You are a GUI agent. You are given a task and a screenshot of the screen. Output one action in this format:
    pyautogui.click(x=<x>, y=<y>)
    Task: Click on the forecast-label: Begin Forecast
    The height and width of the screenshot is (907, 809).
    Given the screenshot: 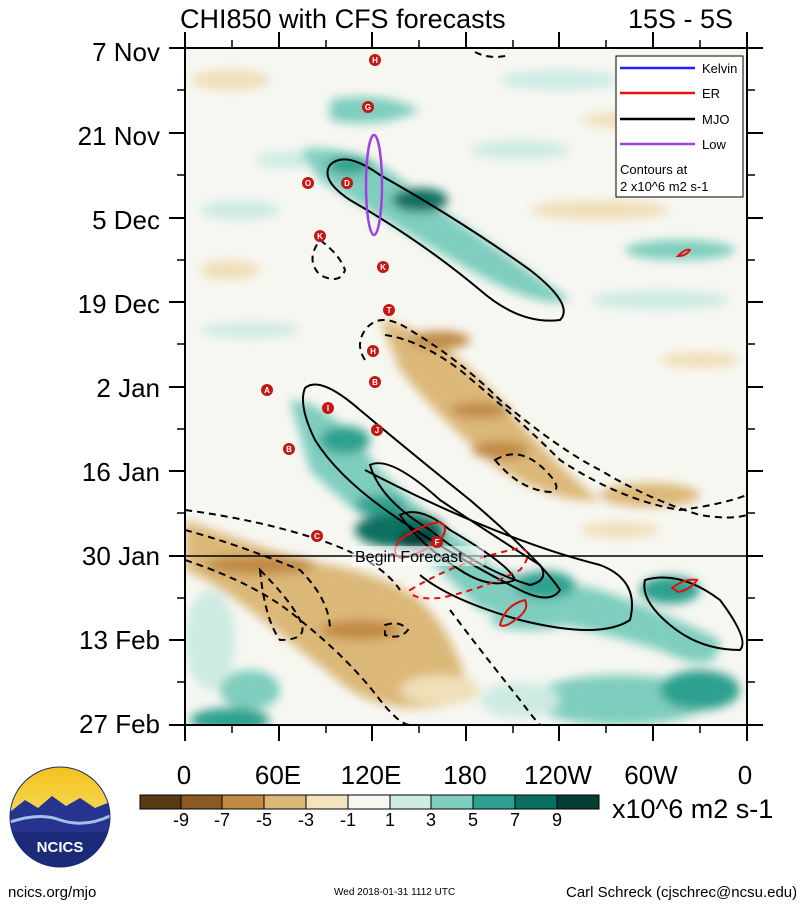 What is the action you would take?
    pyautogui.click(x=409, y=557)
    